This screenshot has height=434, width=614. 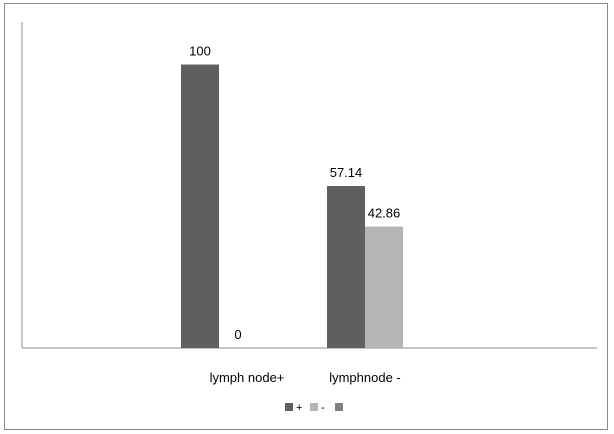 I want to click on data-label-minus-1: 0, so click(x=237, y=334).